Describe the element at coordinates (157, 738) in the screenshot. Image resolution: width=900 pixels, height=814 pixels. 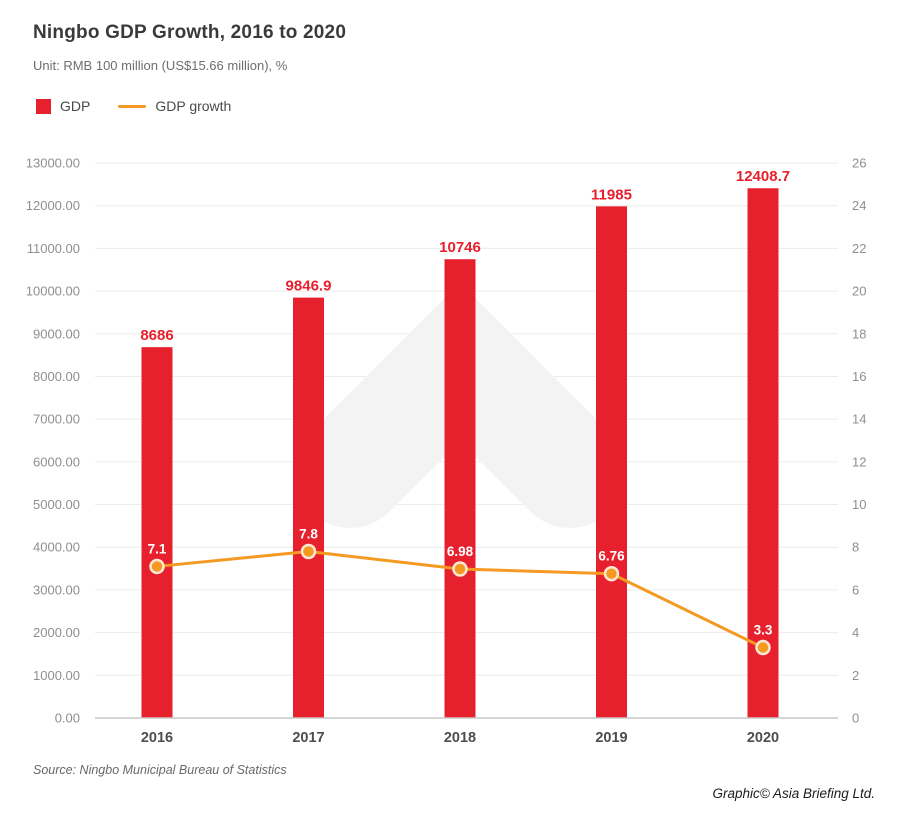
I see `x-axis-label-2016: 2016` at that location.